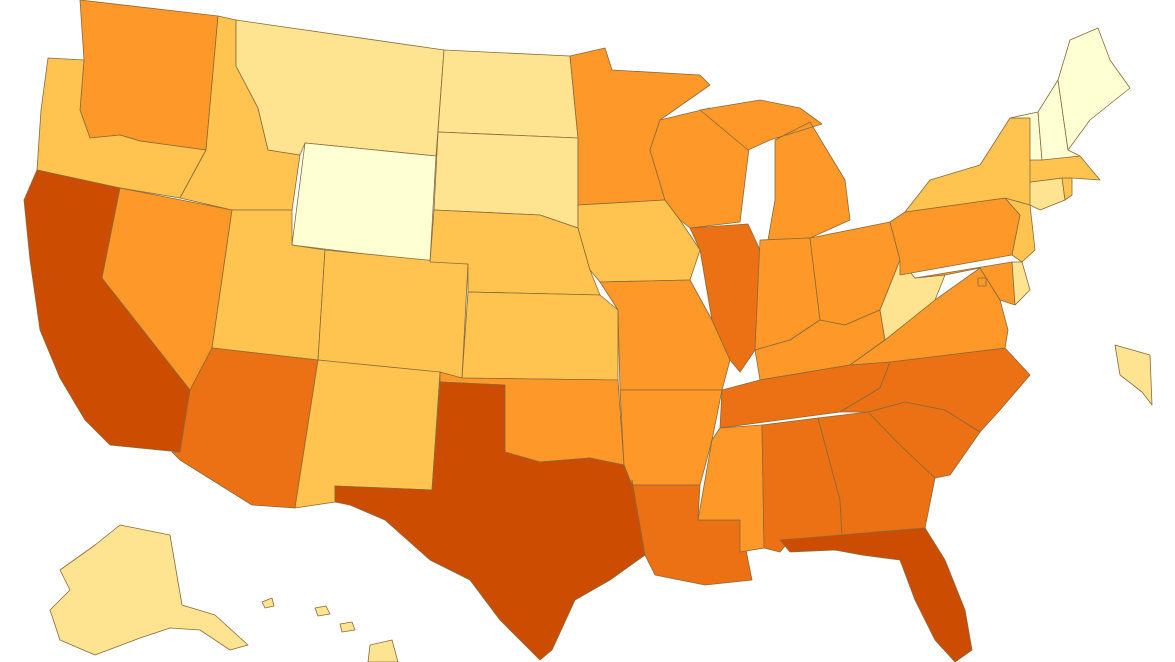 This screenshot has width=1175, height=662. I want to click on state-TX, so click(490, 521).